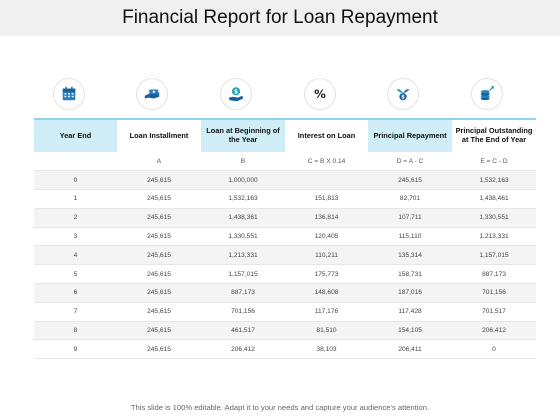 Image resolution: width=560 pixels, height=420 pixels. I want to click on table-row: 6 245,615 887,173 148,608 187,016 701,156, so click(285, 293).